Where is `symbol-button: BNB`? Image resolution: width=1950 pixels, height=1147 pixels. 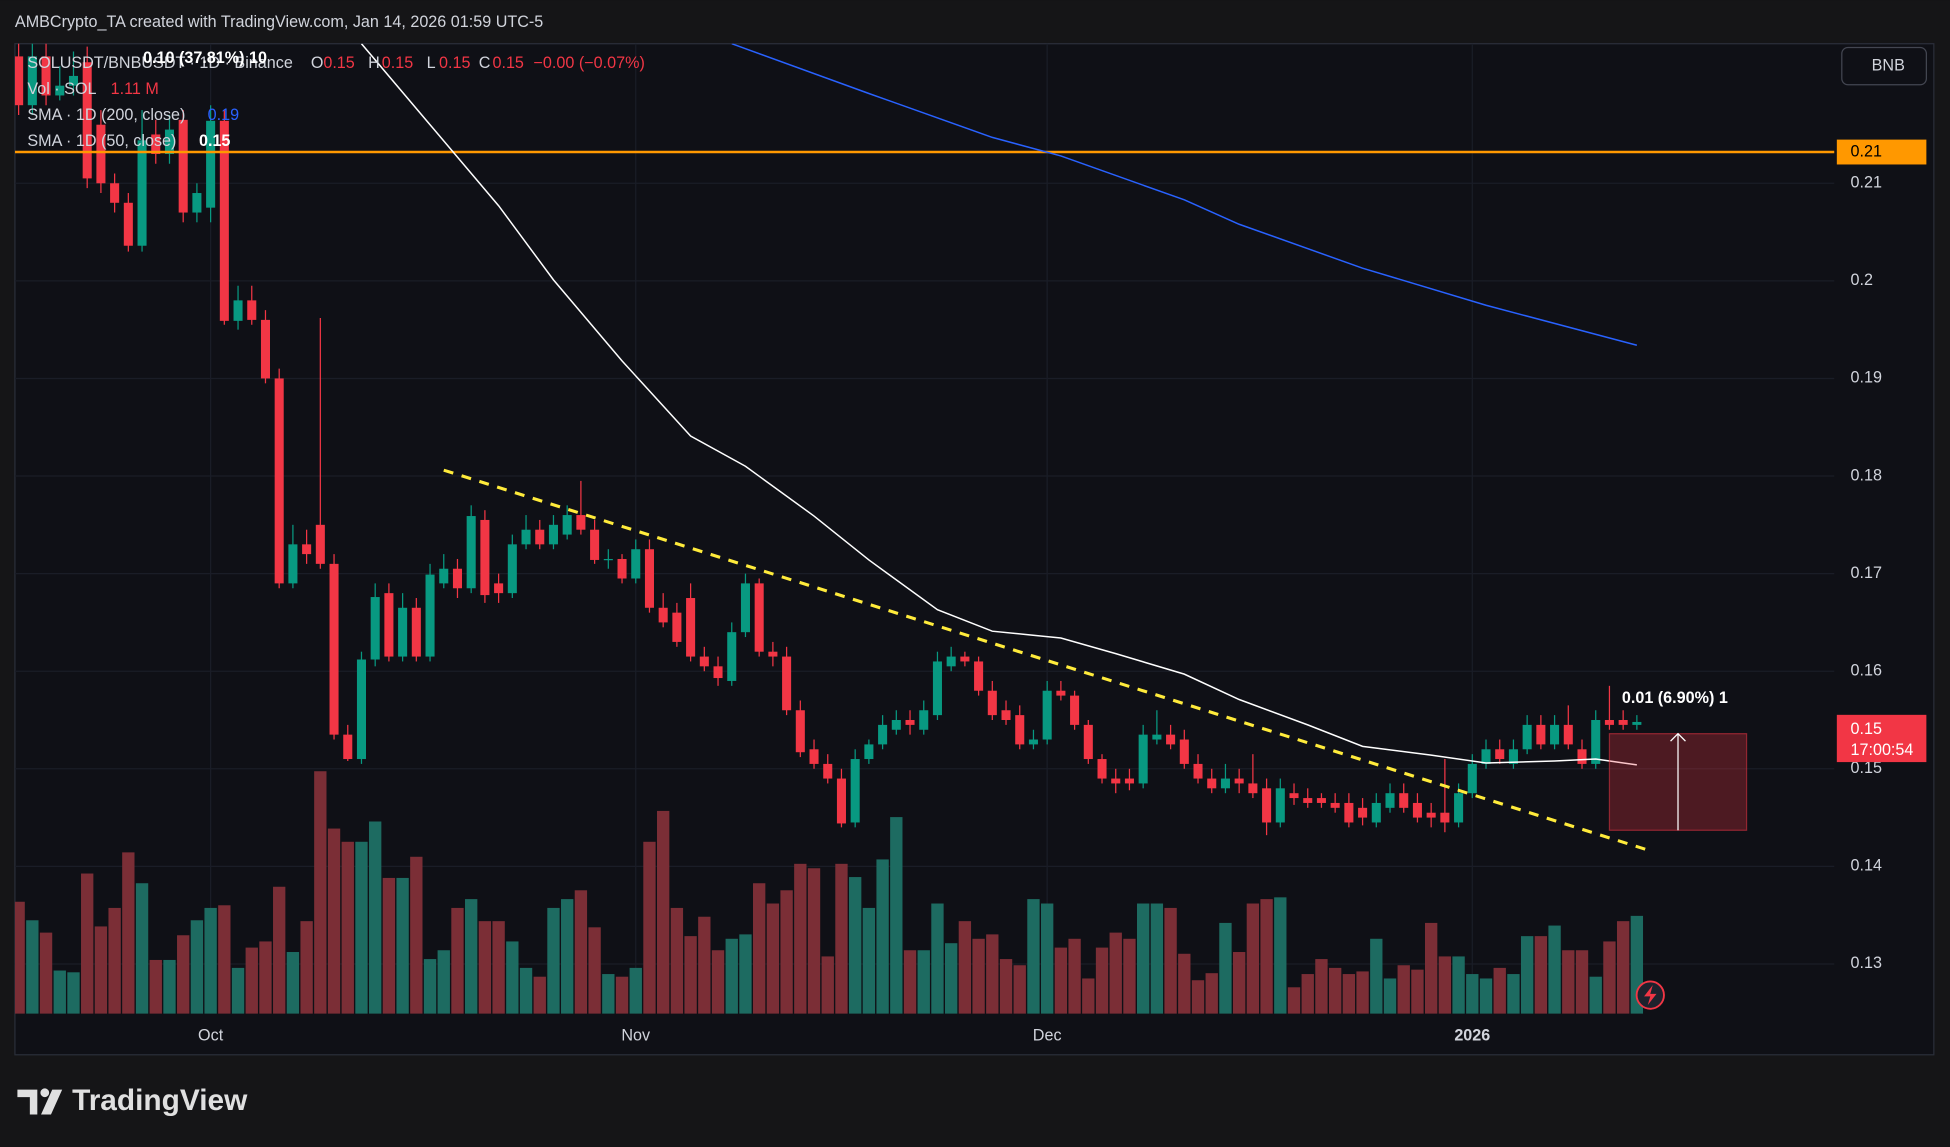
symbol-button: BNB is located at coordinates (1884, 66).